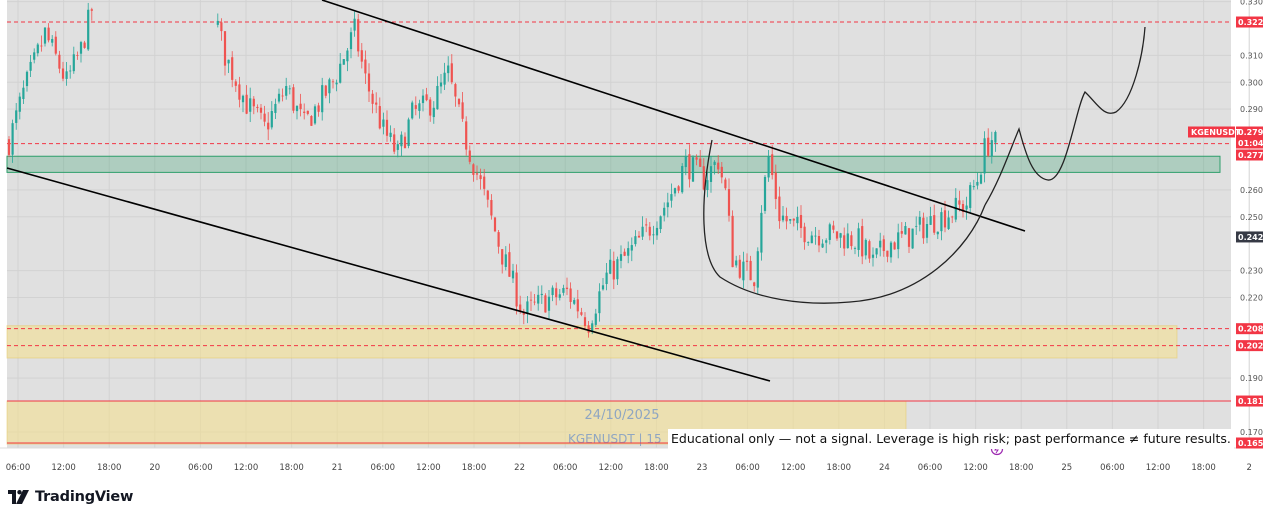  I want to click on resistance-zone, so click(613, 164).